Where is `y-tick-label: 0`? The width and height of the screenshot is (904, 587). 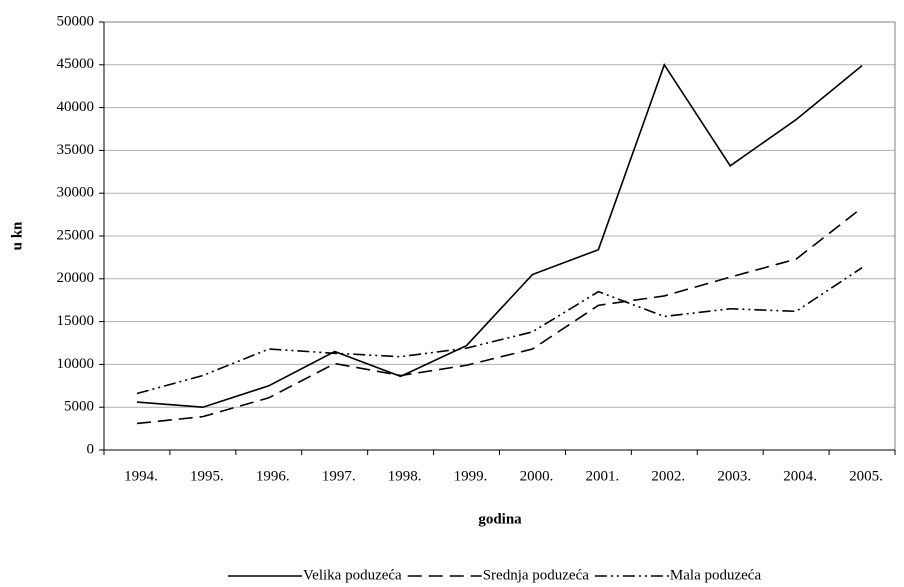 y-tick-label: 0 is located at coordinates (91, 449).